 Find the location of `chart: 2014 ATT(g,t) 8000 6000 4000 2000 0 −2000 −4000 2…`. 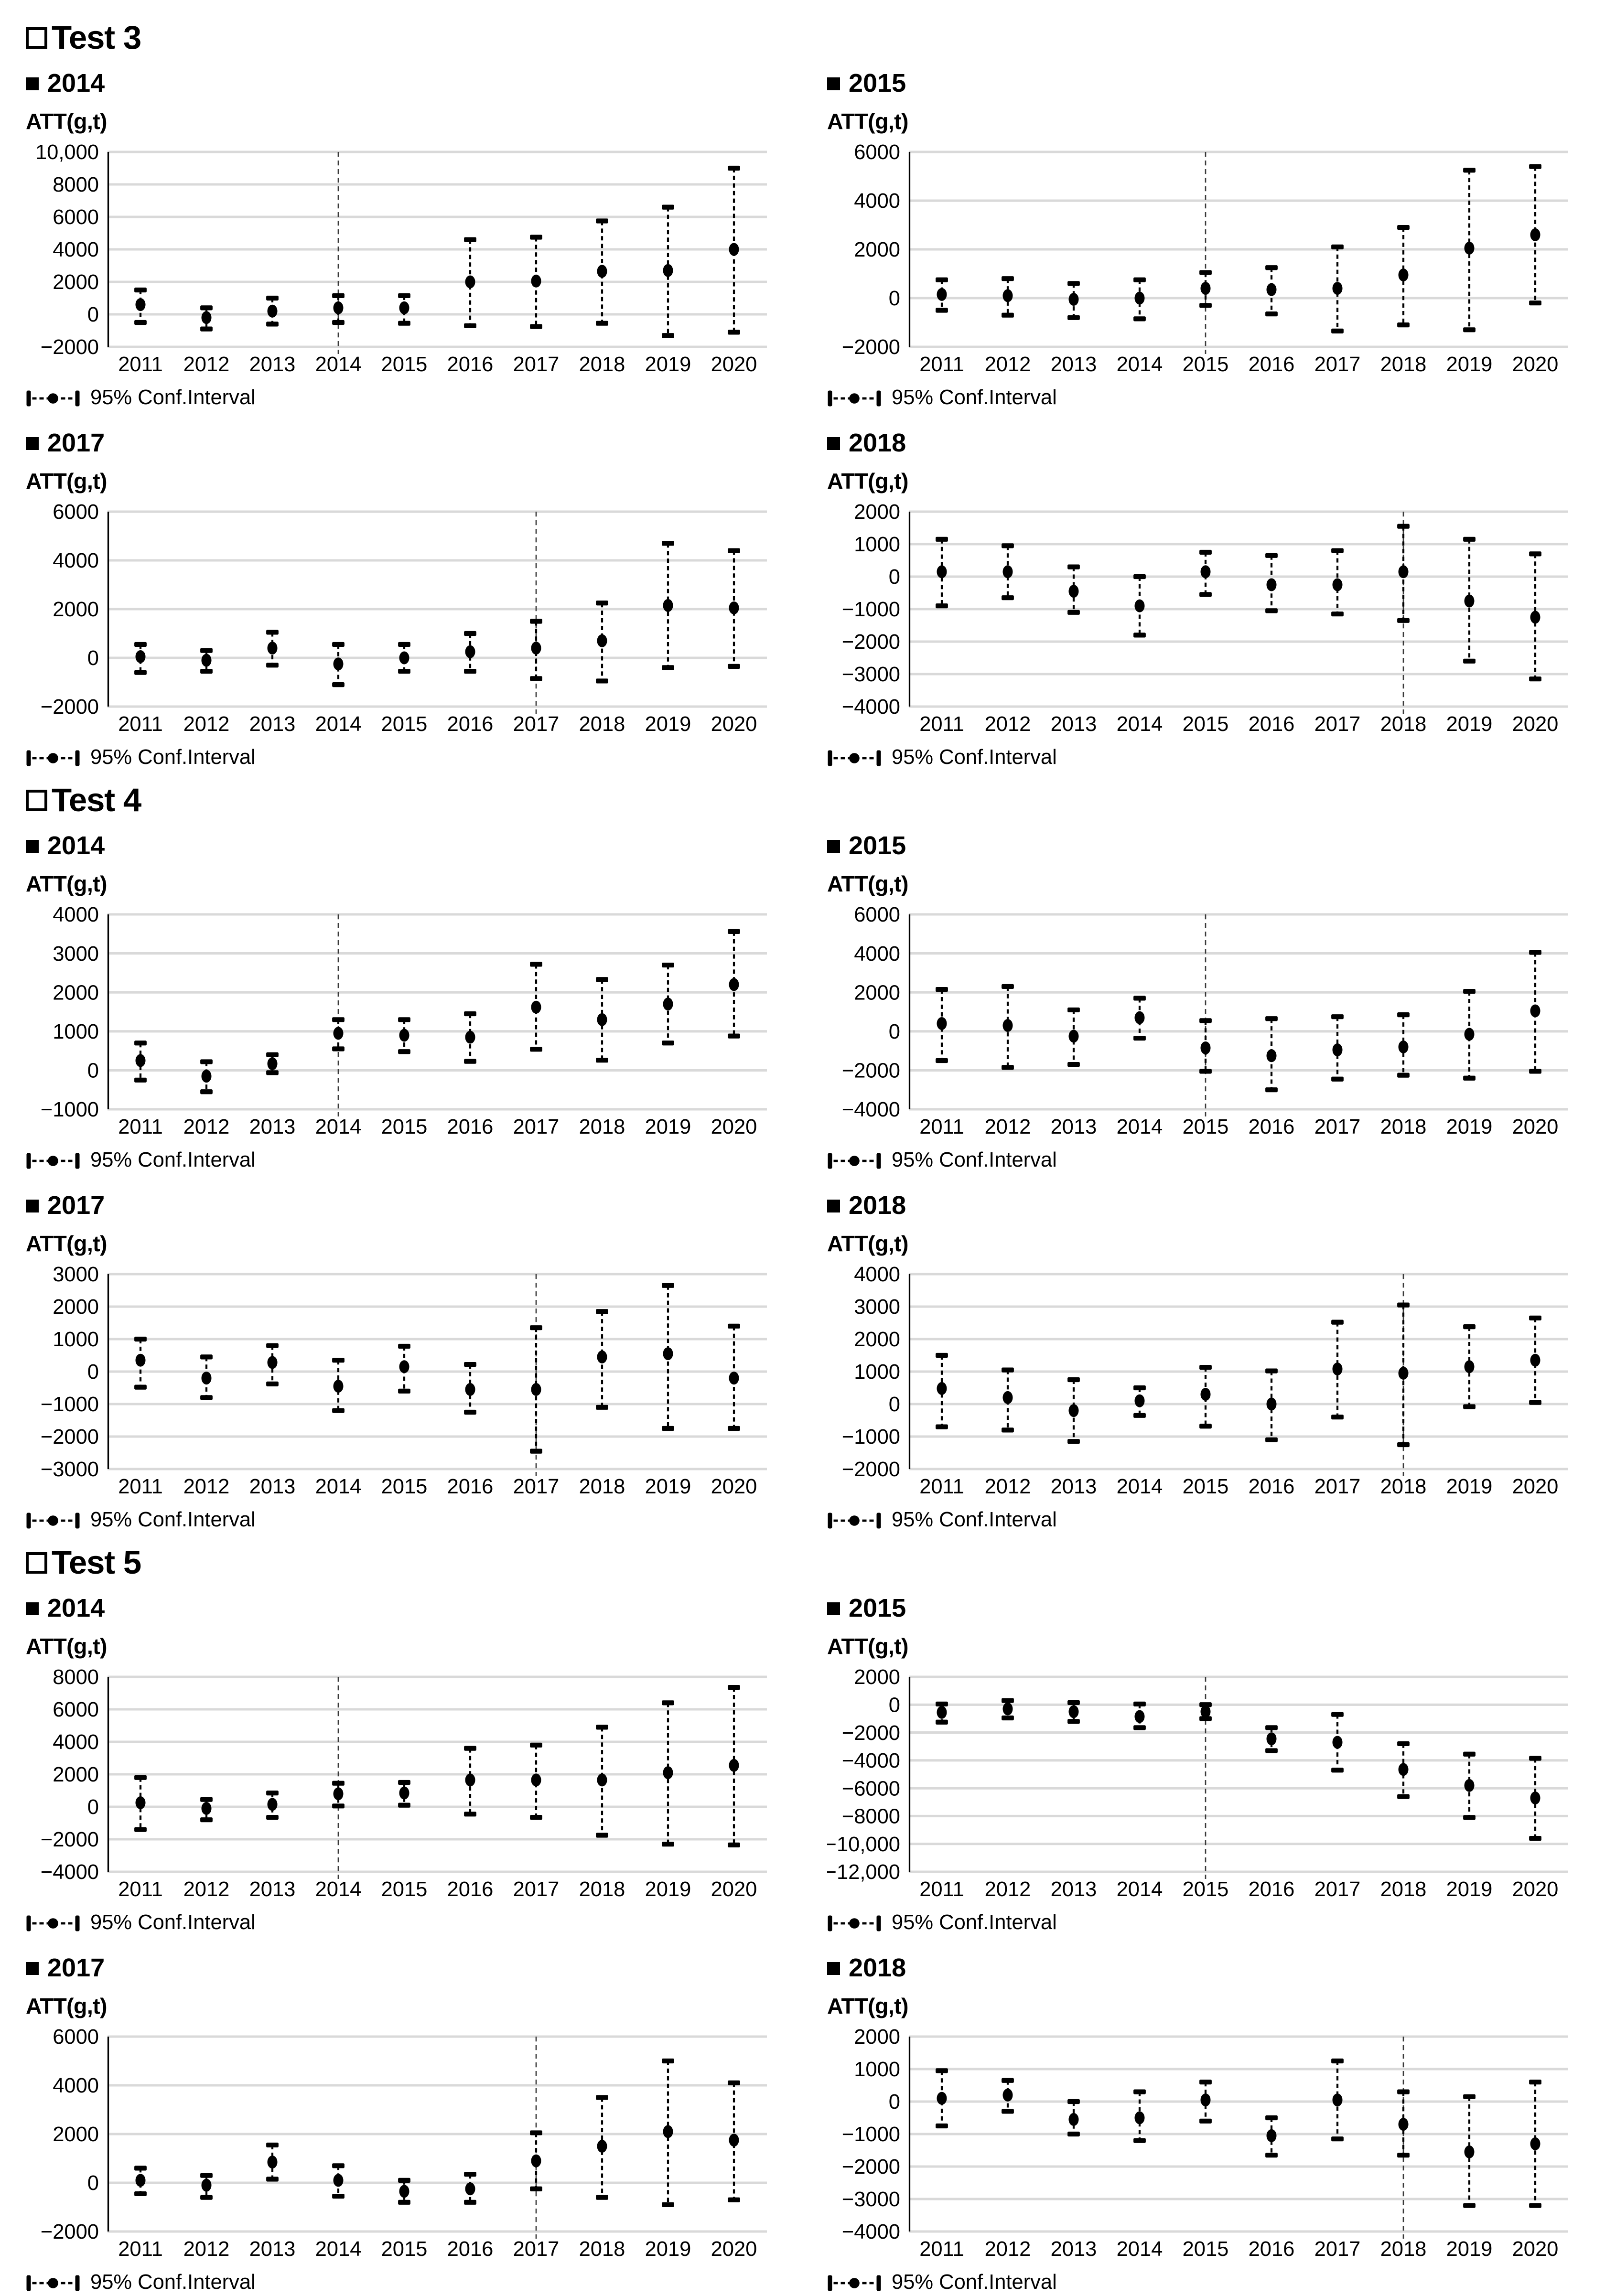

chart: 2014 ATT(g,t) 8000 6000 4000 2000 0 −2000 −4000 2… is located at coordinates (408, 1764).